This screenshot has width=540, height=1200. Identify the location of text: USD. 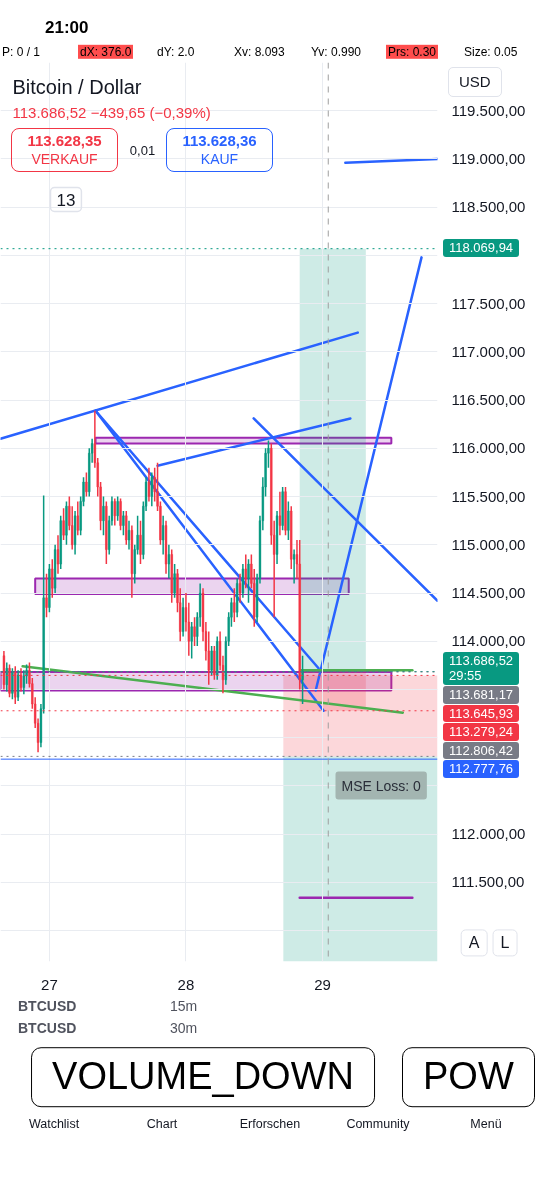
(475, 82).